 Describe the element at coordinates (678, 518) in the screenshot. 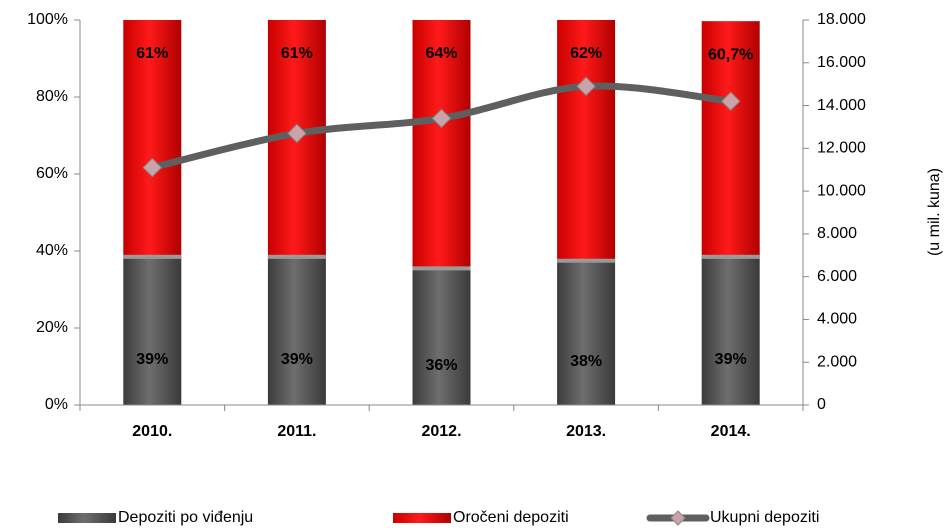

I see `legend-marker` at that location.